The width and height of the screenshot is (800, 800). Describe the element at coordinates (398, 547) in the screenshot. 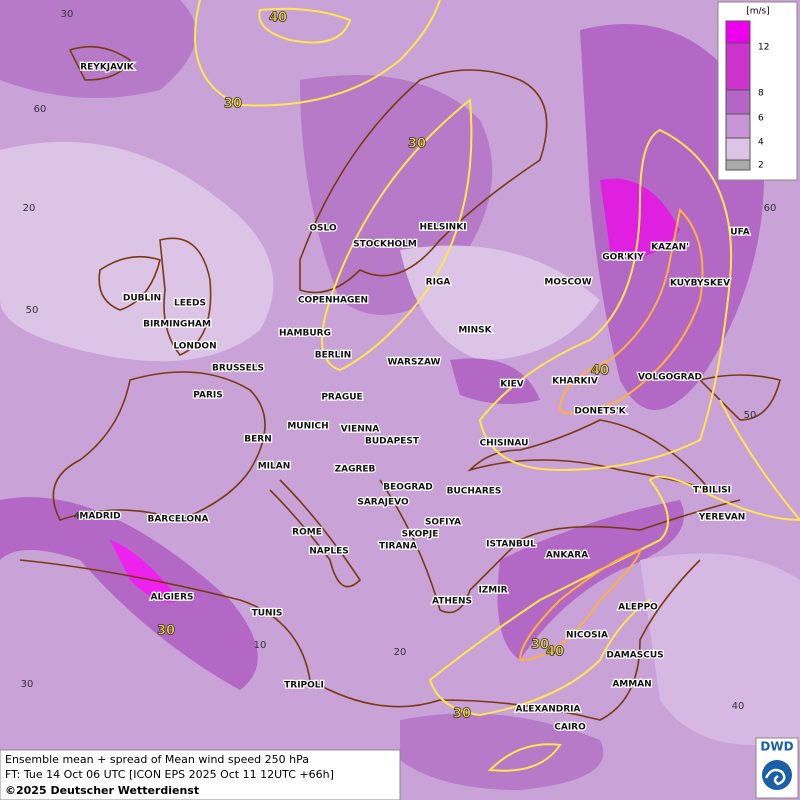

I see `city-label: TIRANA` at that location.